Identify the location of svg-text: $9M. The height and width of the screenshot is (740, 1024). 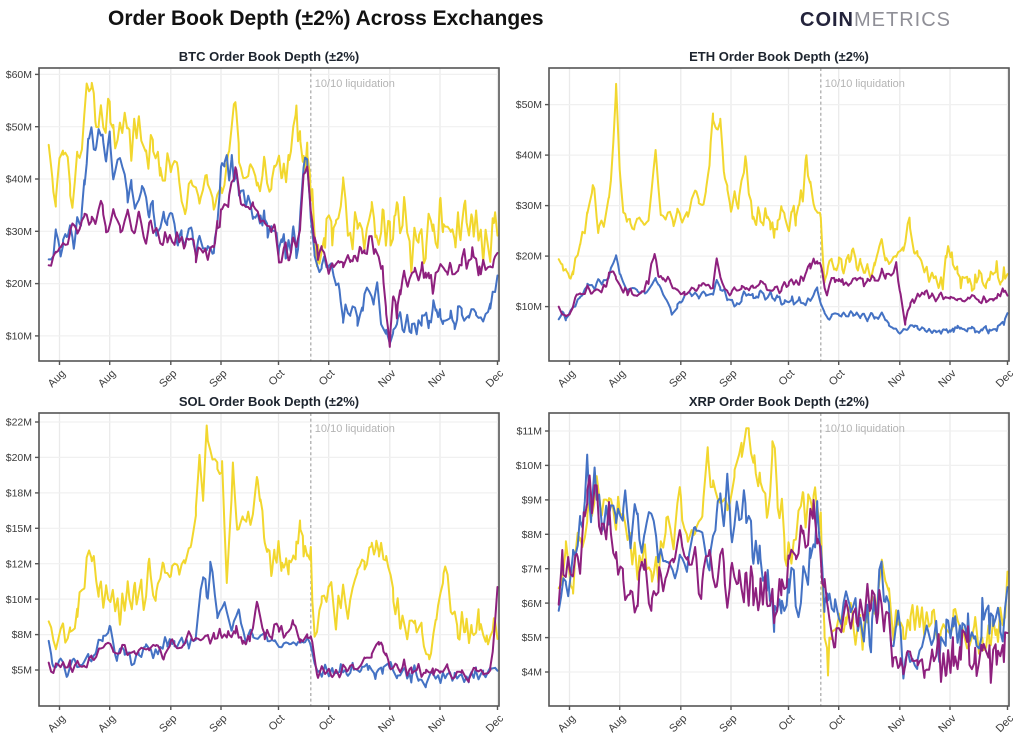
(532, 501).